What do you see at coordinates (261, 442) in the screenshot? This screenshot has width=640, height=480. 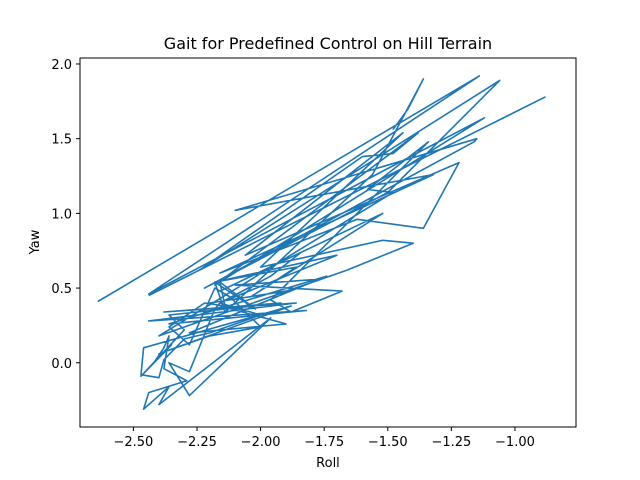 I see `x-tick-label: −2.00` at bounding box center [261, 442].